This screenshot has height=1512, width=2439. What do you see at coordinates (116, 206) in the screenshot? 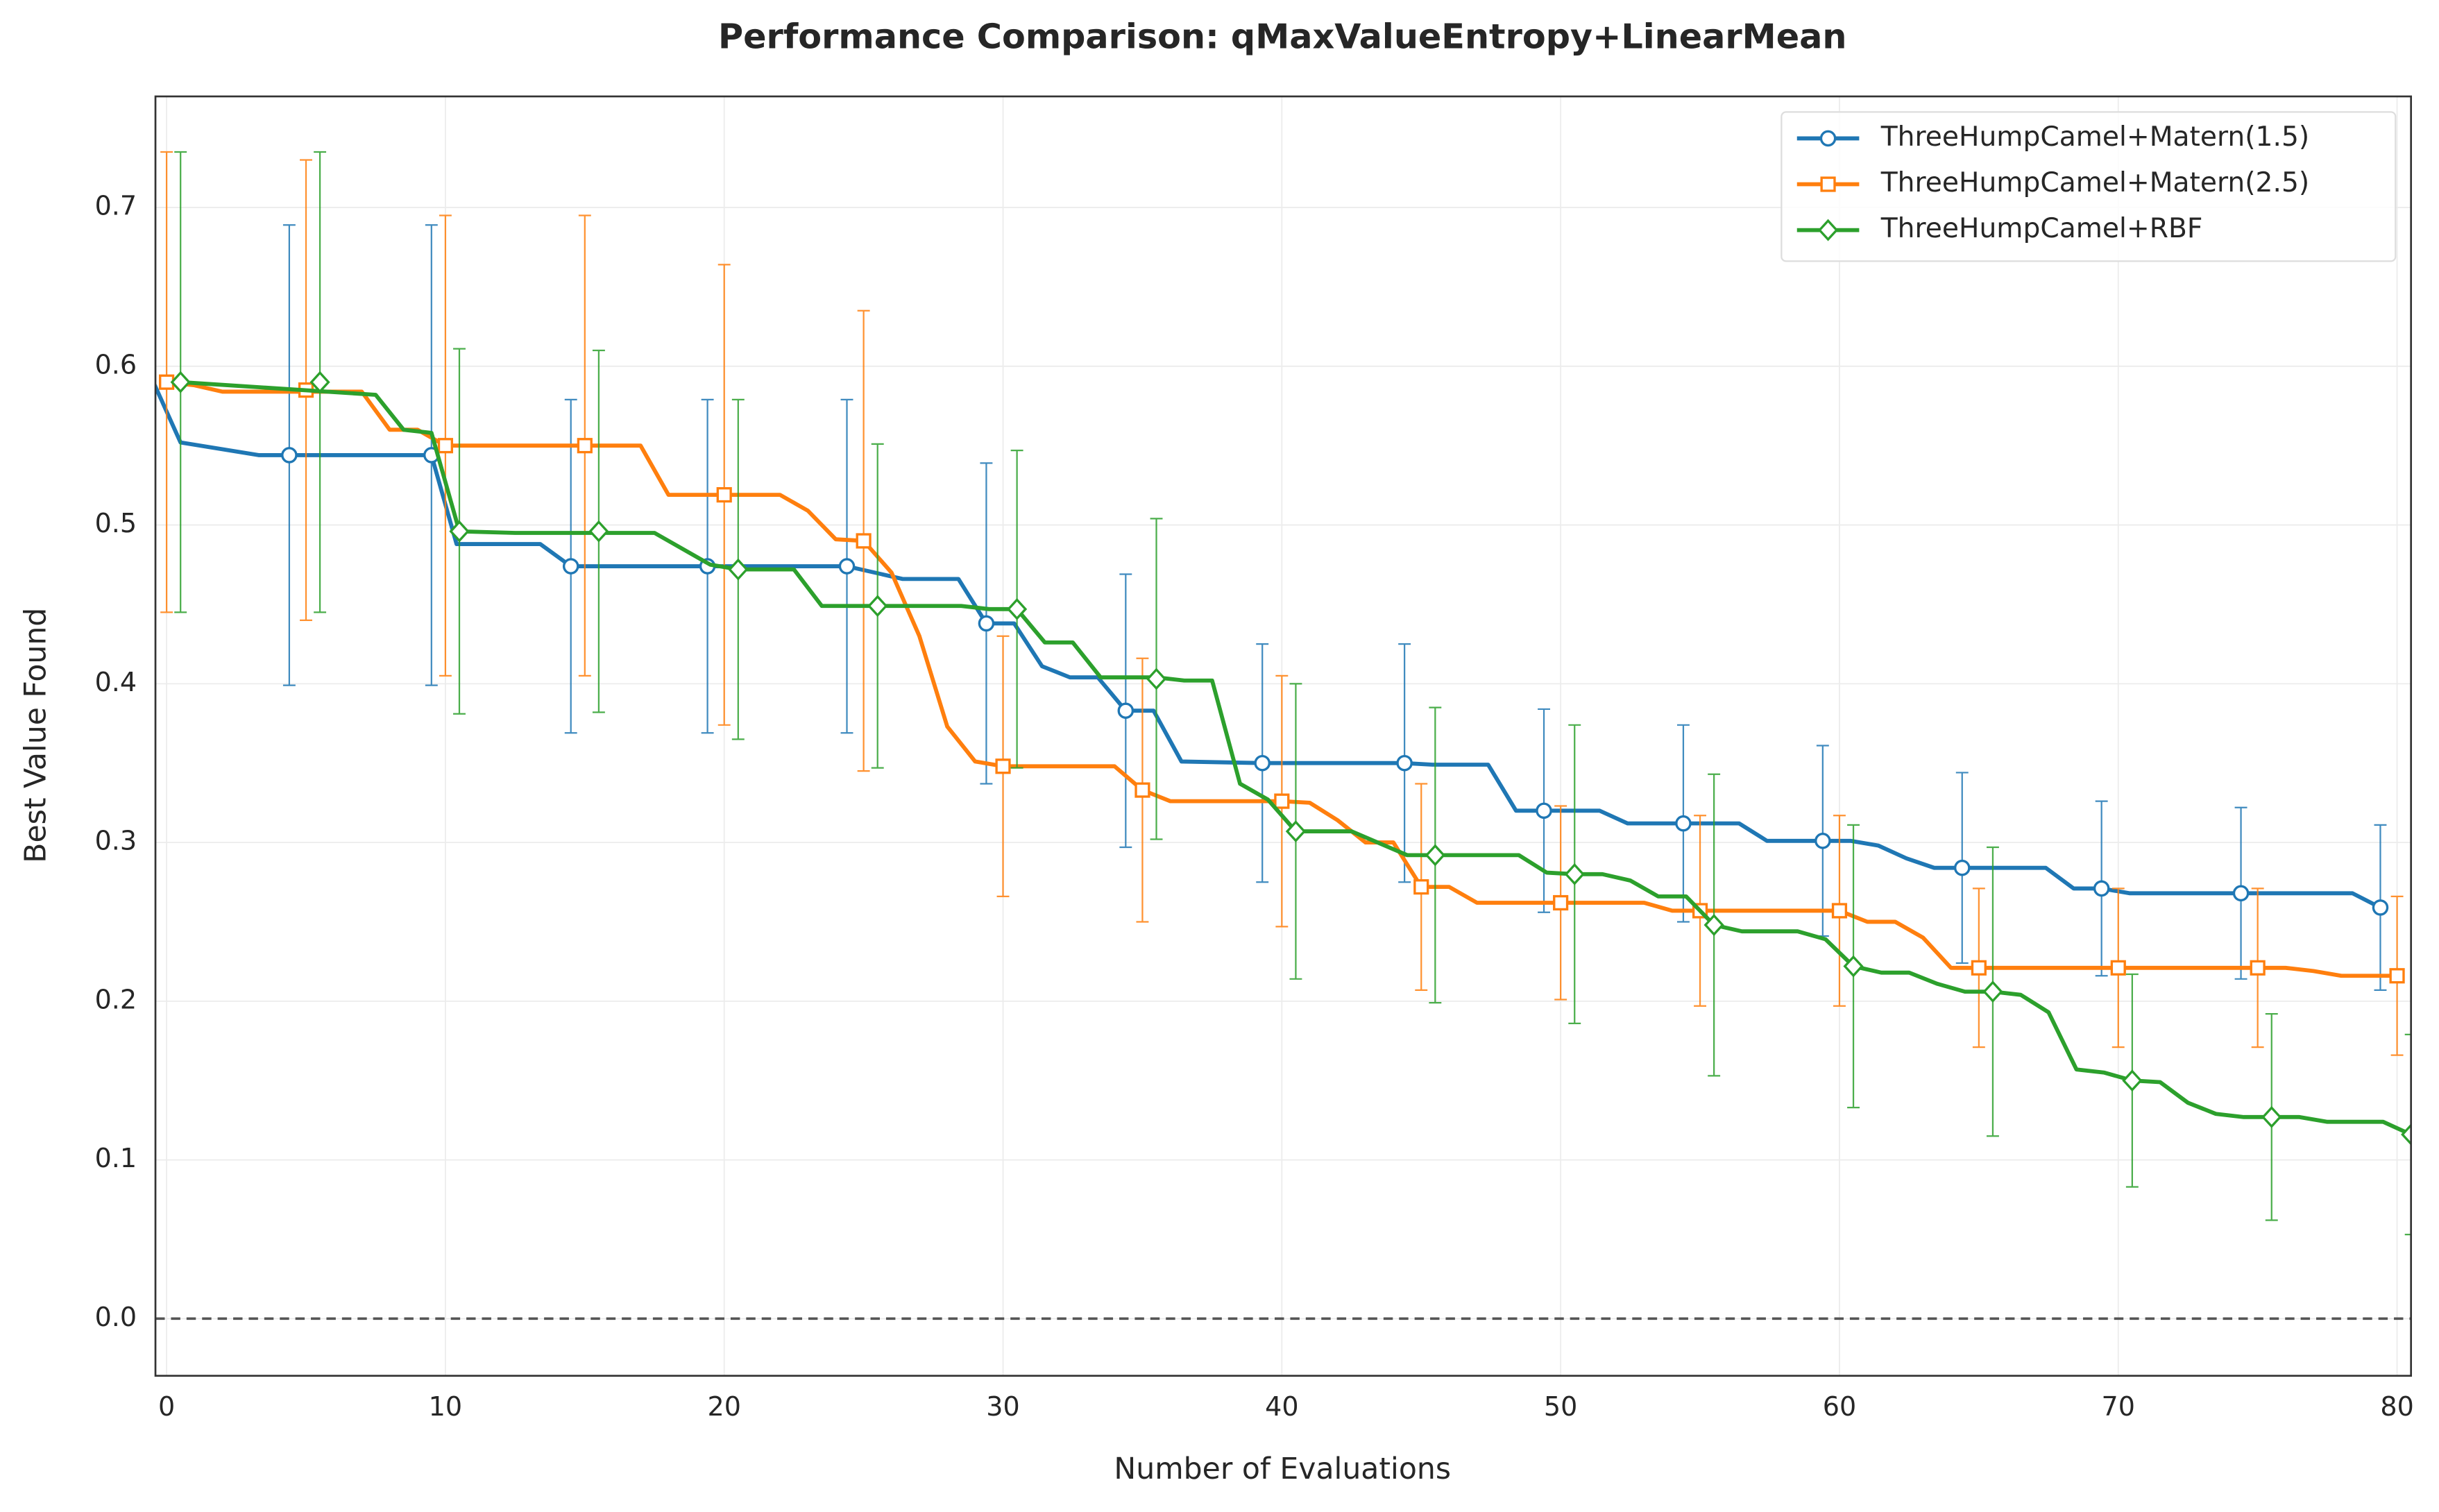
I see `y-tick-label: 0.7` at bounding box center [116, 206].